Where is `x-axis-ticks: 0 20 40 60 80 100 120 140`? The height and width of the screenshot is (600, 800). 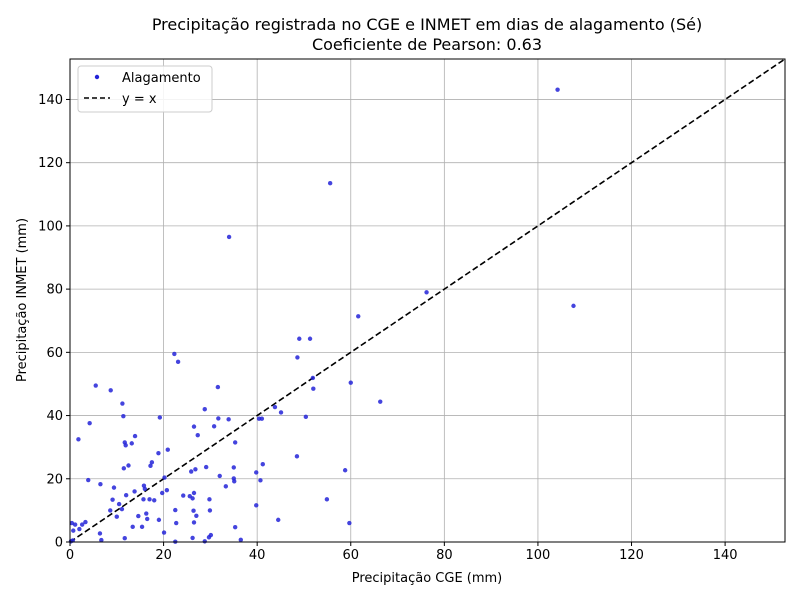
x-axis-ticks: 0 20 40 60 80 100 120 140 is located at coordinates (402, 552).